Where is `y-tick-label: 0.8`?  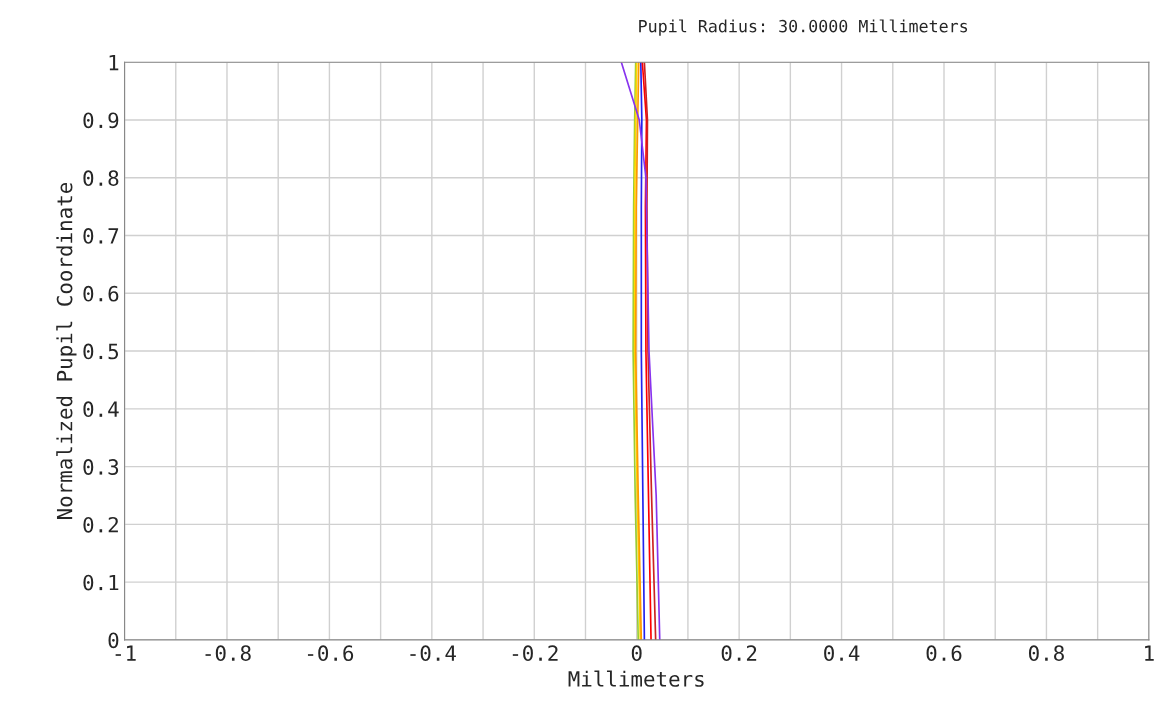 y-tick-label: 0.8 is located at coordinates (101, 178).